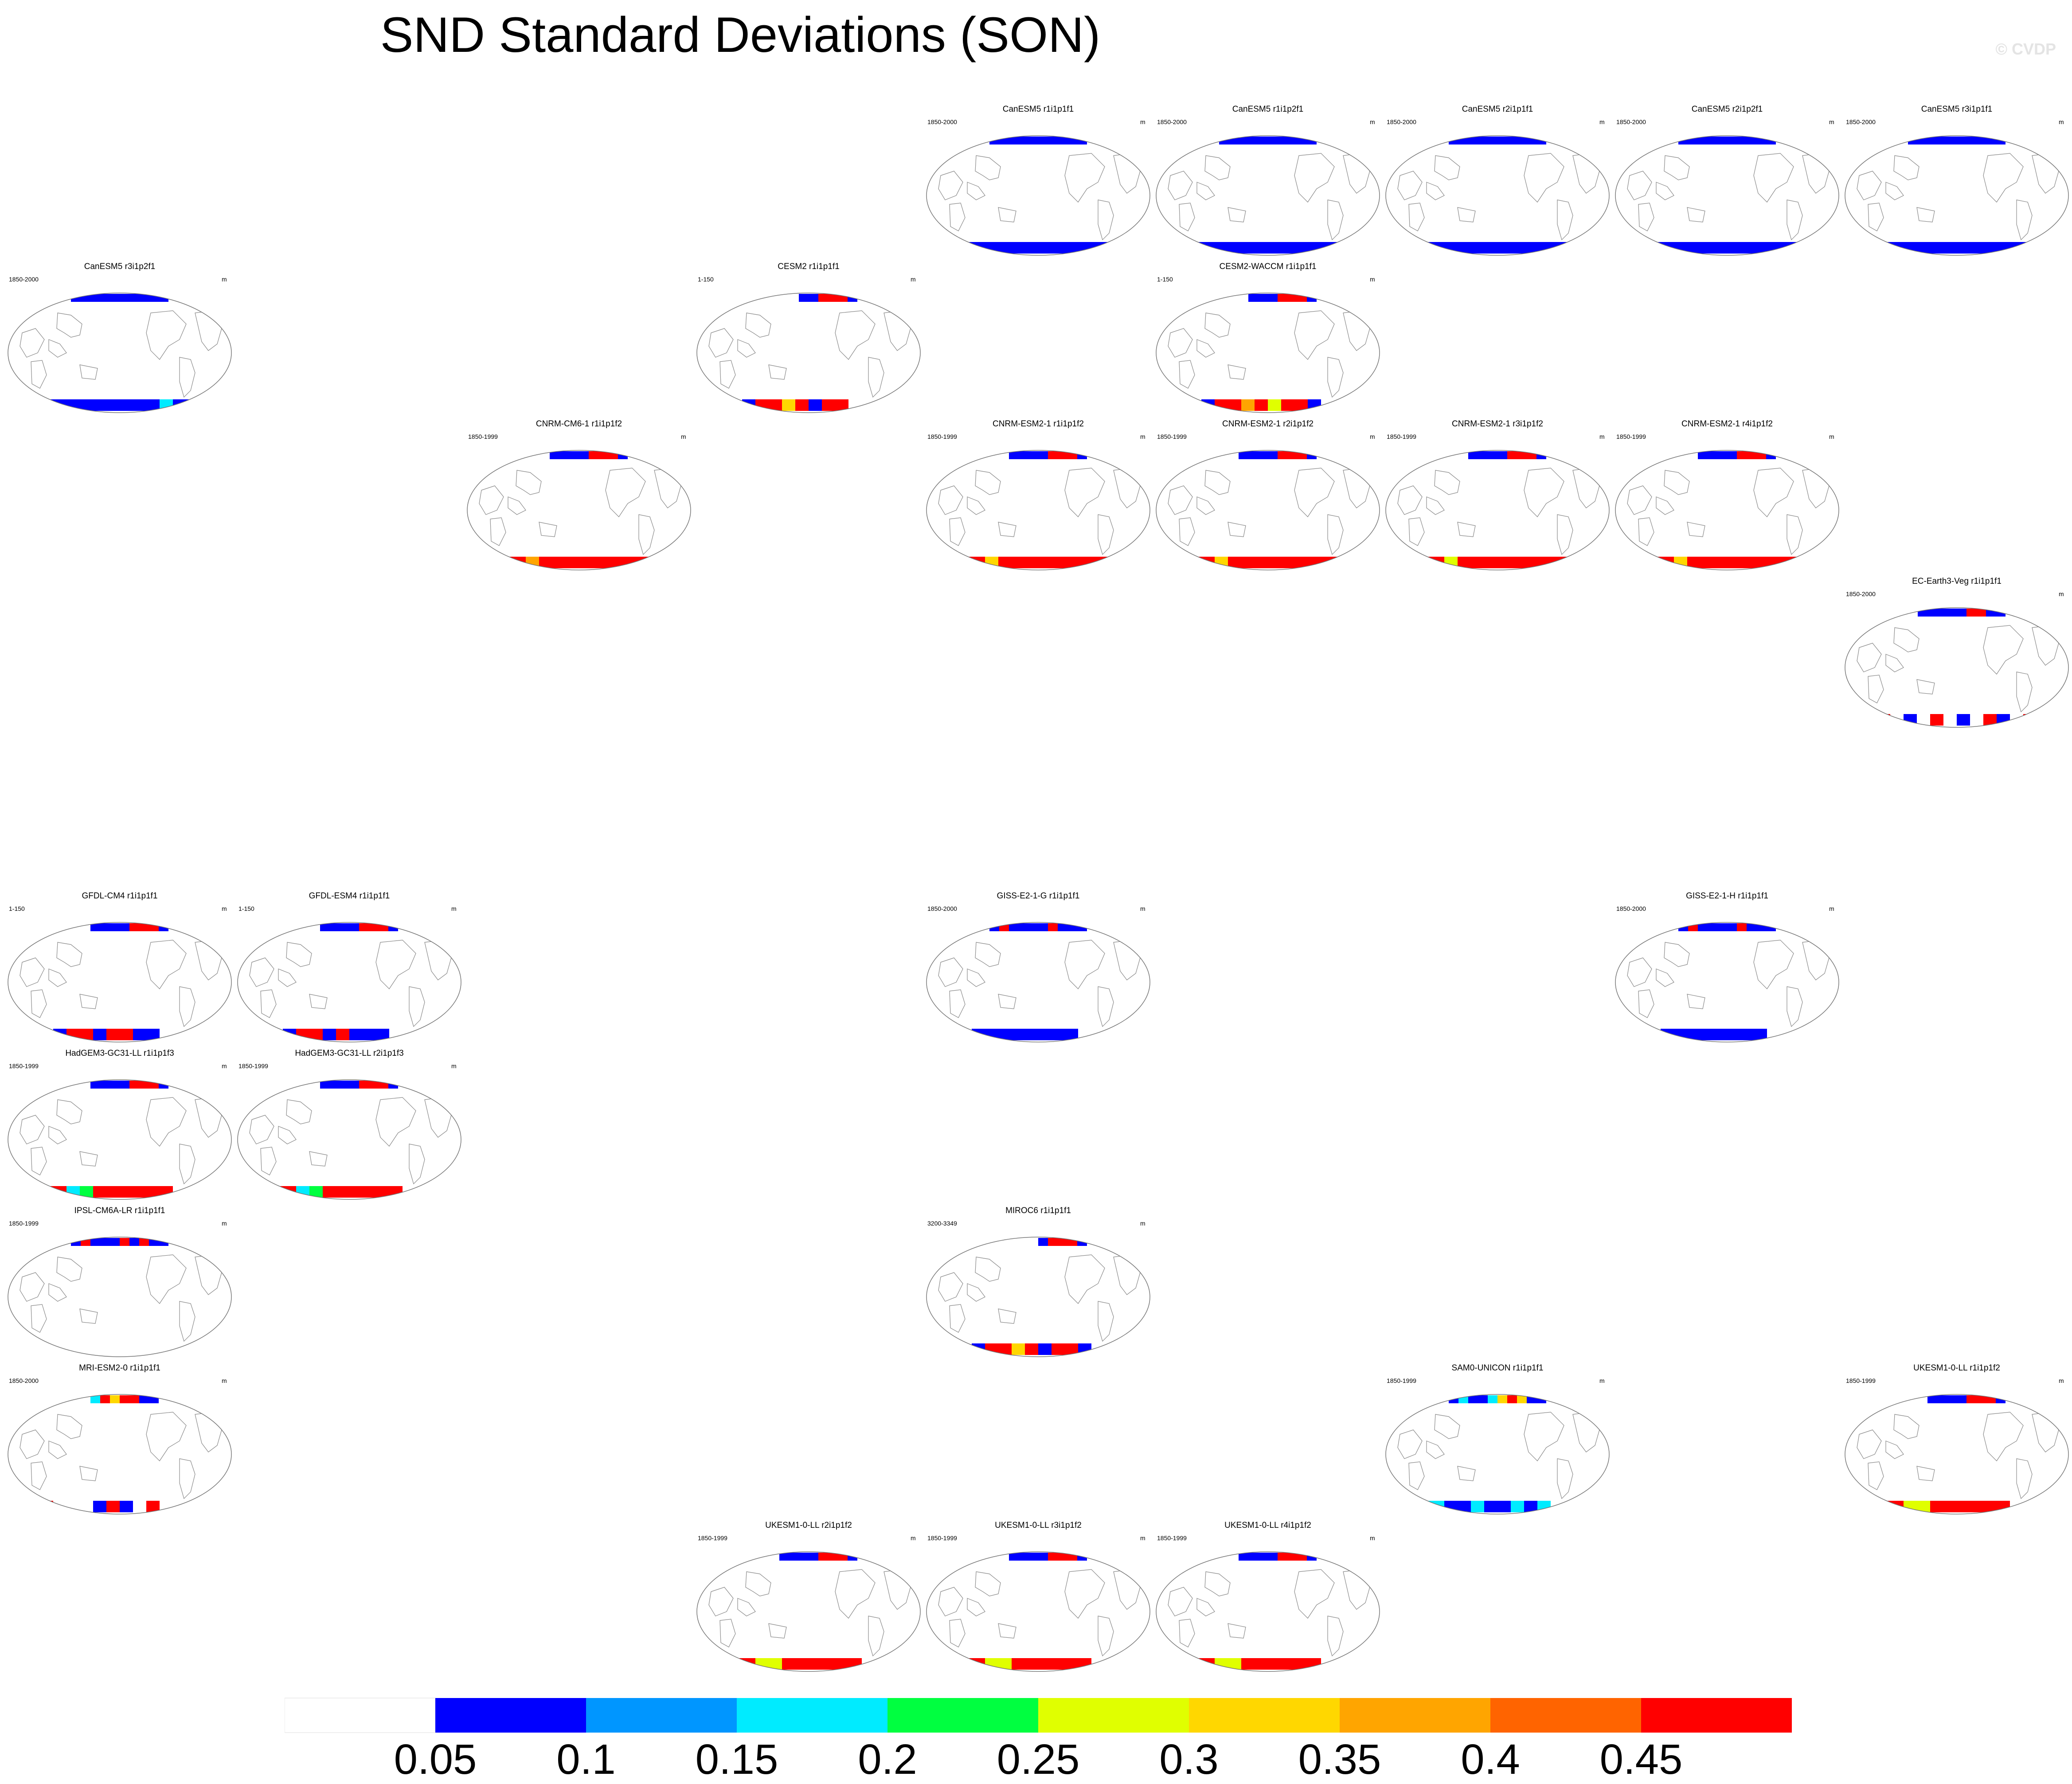  Describe the element at coordinates (808, 339) in the screenshot. I see `map-panel: CESM2 r1i1p1f1 1-150 m` at that location.